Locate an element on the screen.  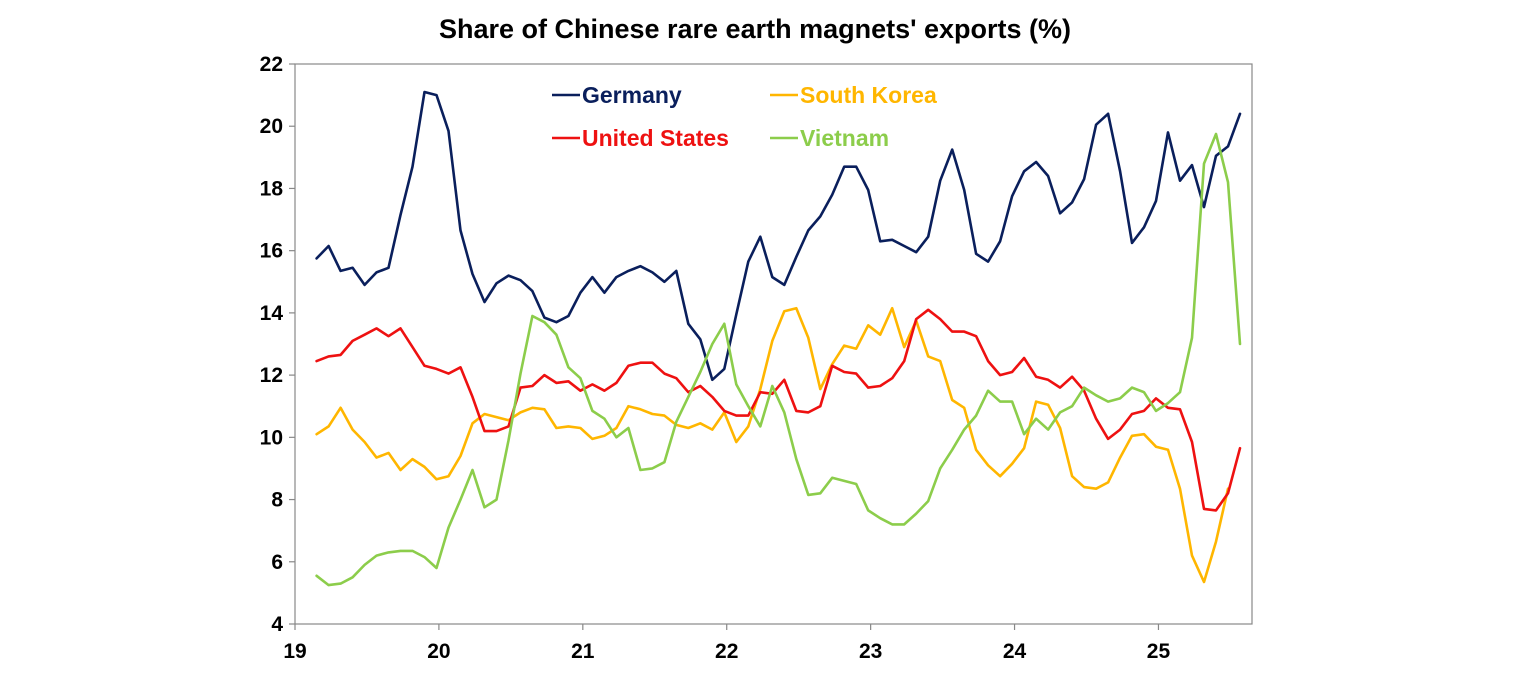
y-tick-label: 14 is located at coordinates (272, 313).